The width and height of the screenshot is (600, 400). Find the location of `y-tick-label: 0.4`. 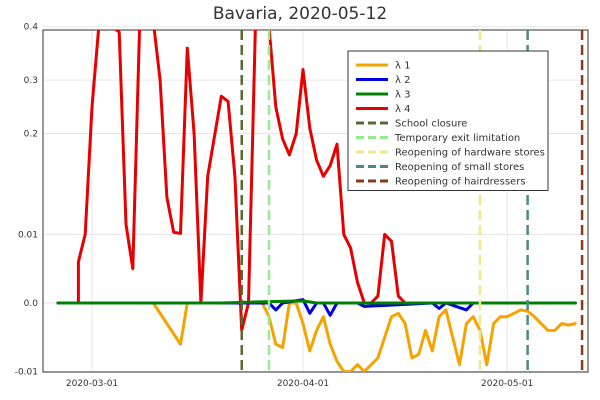

y-tick-label: 0.4 is located at coordinates (31, 28).